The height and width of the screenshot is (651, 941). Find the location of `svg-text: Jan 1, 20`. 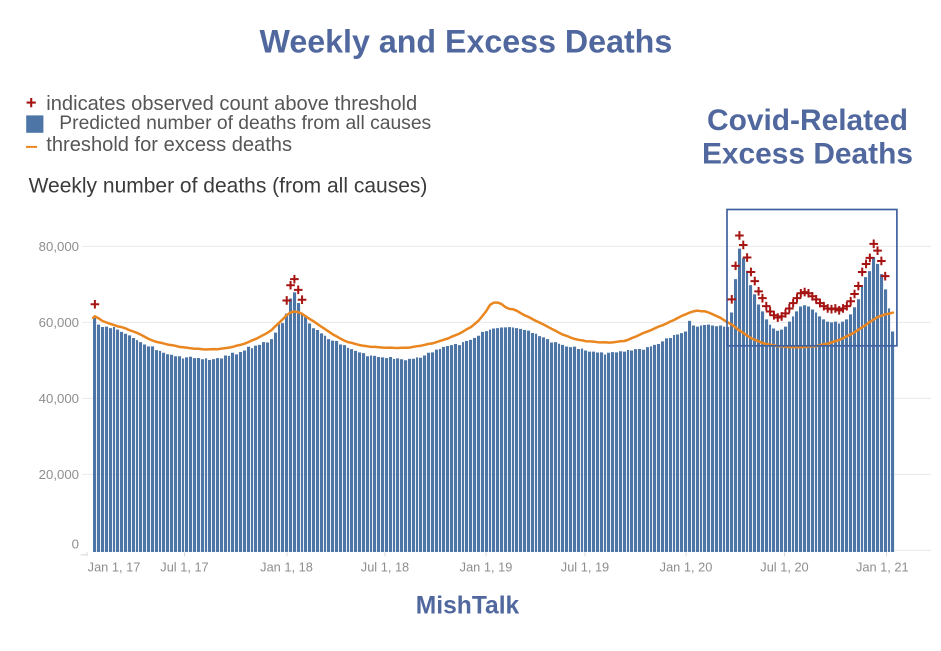

svg-text: Jan 1, 20 is located at coordinates (686, 567).